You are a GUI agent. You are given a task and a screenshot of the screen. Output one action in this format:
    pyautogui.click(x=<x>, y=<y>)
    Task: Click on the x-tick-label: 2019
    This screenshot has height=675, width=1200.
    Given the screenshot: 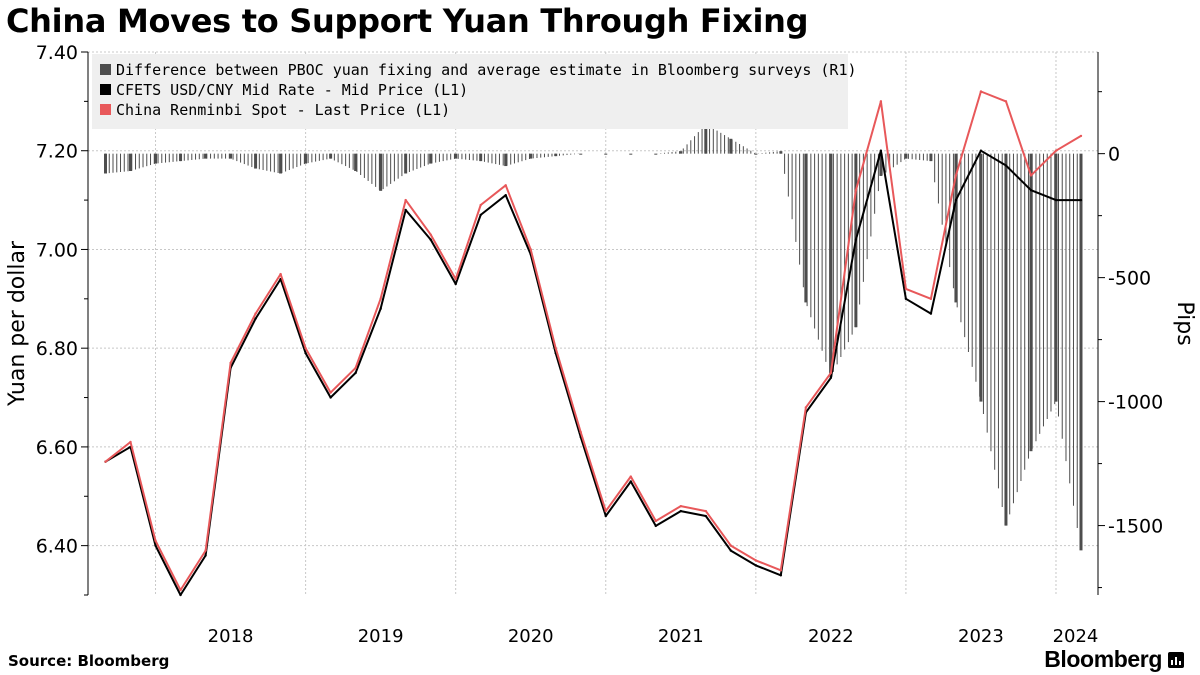 What is the action you would take?
    pyautogui.click(x=381, y=636)
    